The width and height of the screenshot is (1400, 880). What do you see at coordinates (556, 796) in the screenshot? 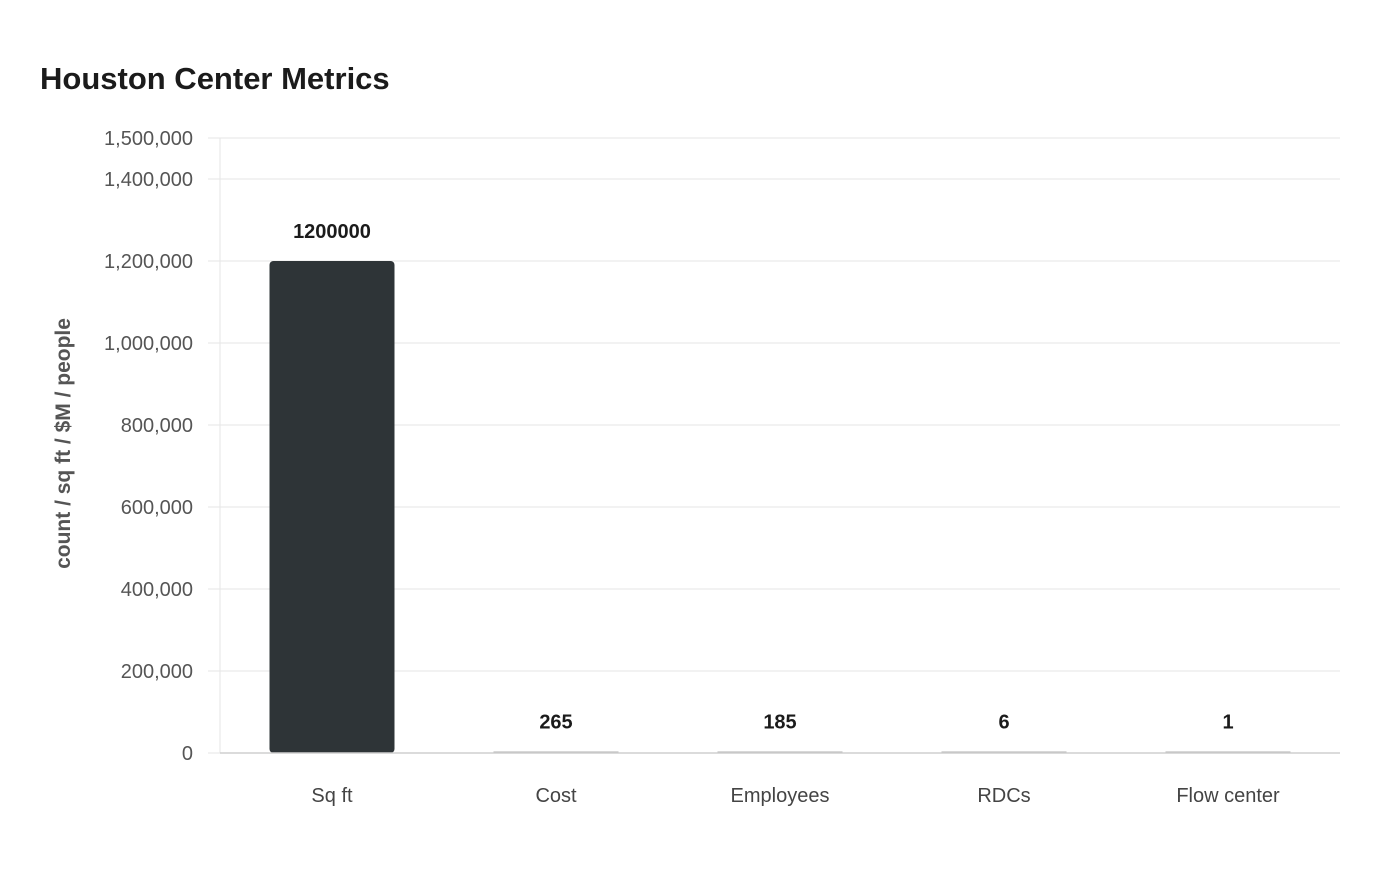
I see `x-tick-label: Cost` at bounding box center [556, 796].